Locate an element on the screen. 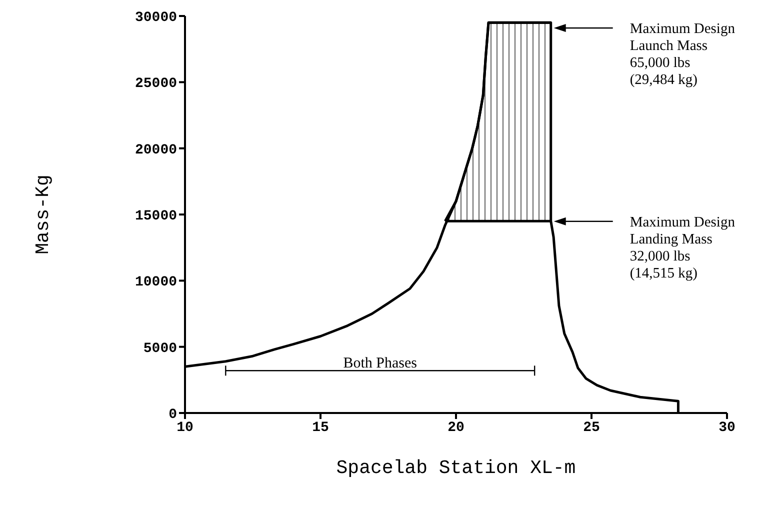  x-tick-label: 30 is located at coordinates (727, 428).